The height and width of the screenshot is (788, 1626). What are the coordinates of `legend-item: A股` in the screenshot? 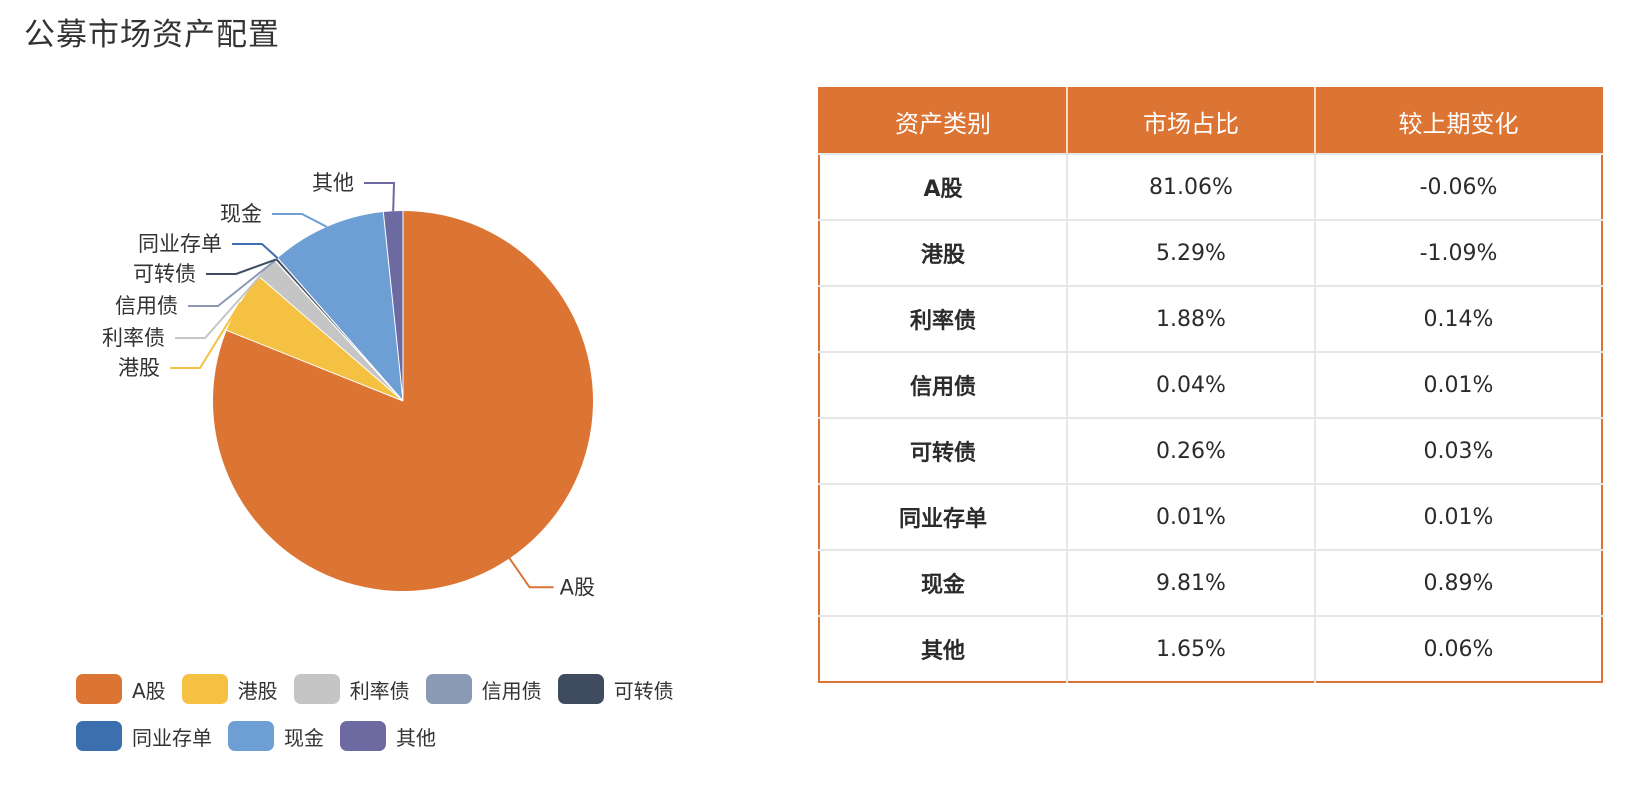 It's located at (121, 689).